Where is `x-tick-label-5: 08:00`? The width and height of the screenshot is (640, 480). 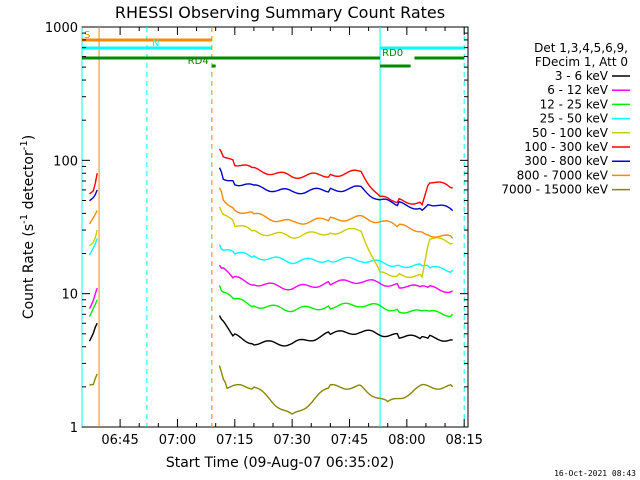
x-tick-label-5: 08:00 is located at coordinates (406, 440).